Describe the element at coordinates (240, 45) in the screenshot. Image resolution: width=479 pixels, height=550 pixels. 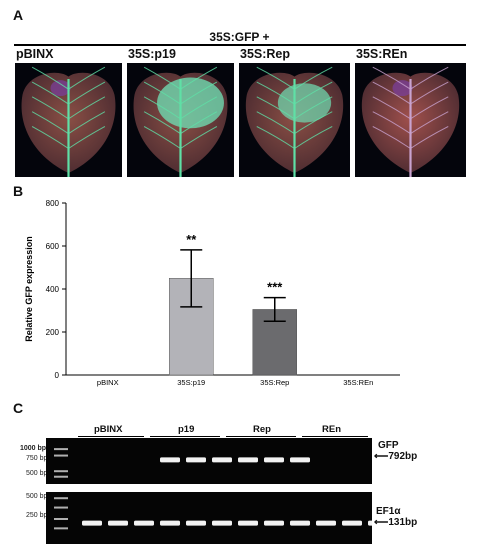
I see `panel-a-header-line` at that location.